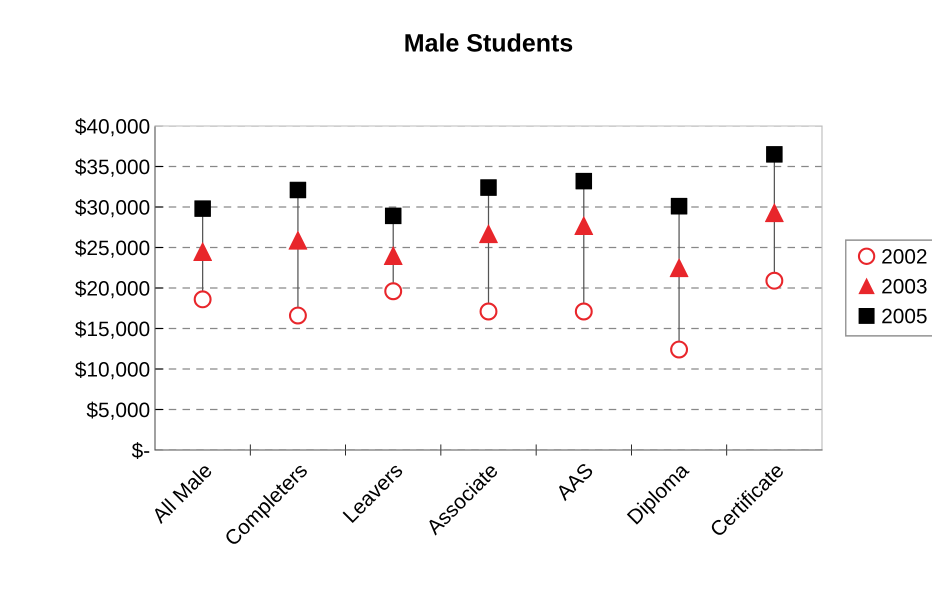  I want to click on y-tick-label: $40,000, so click(112, 127).